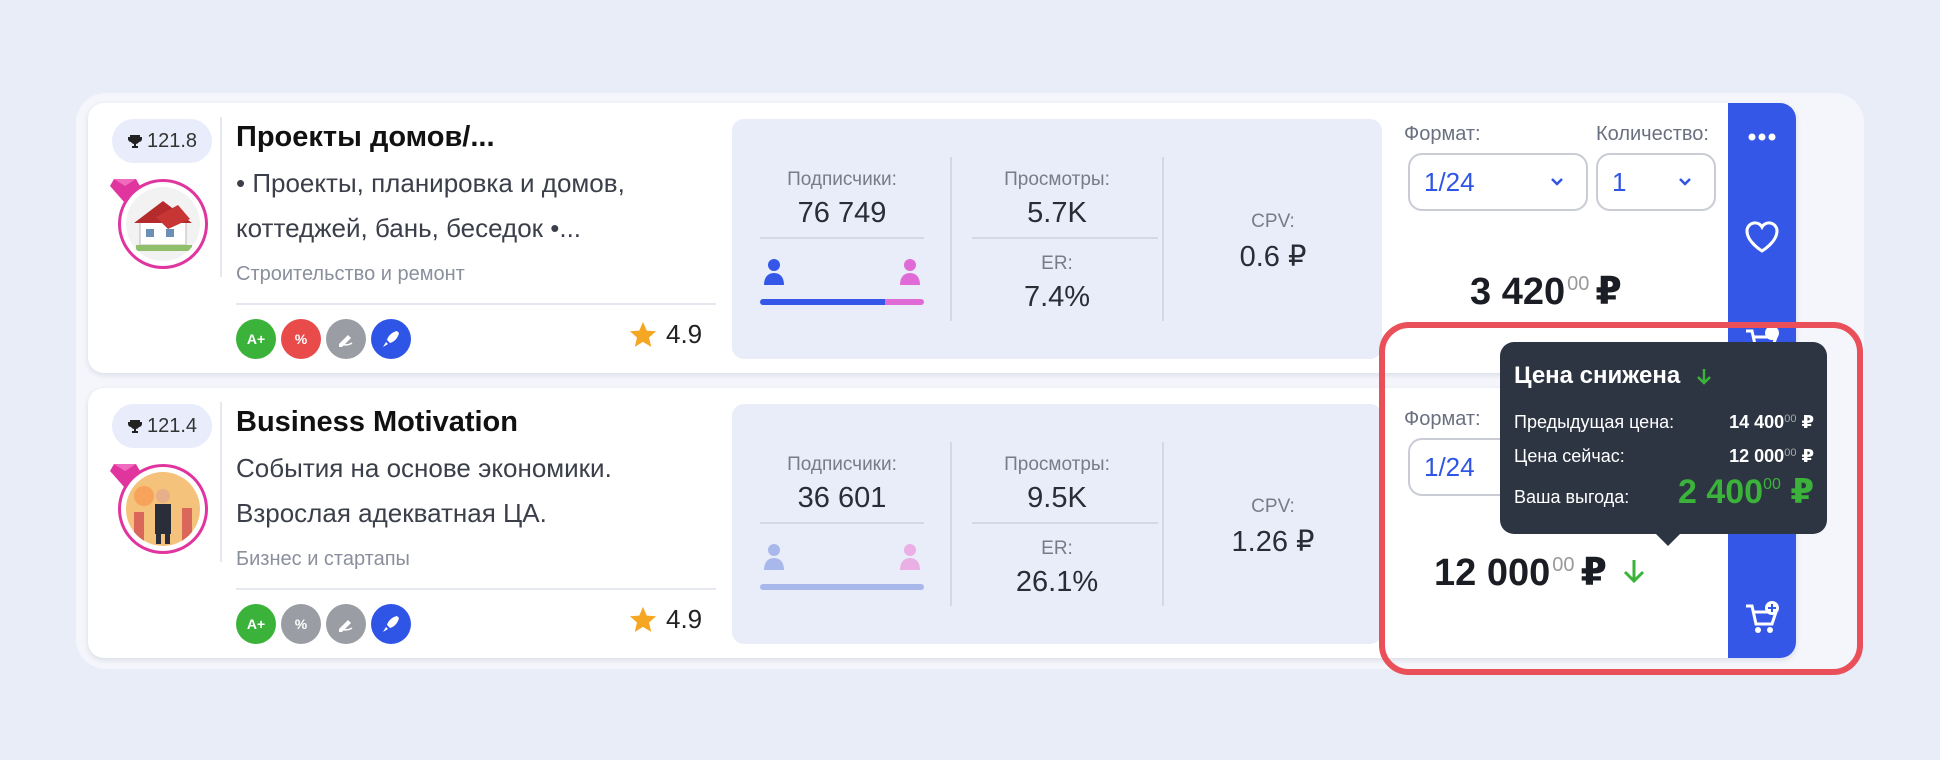 The height and width of the screenshot is (760, 1940). What do you see at coordinates (1745, 492) in the screenshot?
I see `savings-value: 2 40000 ₽` at bounding box center [1745, 492].